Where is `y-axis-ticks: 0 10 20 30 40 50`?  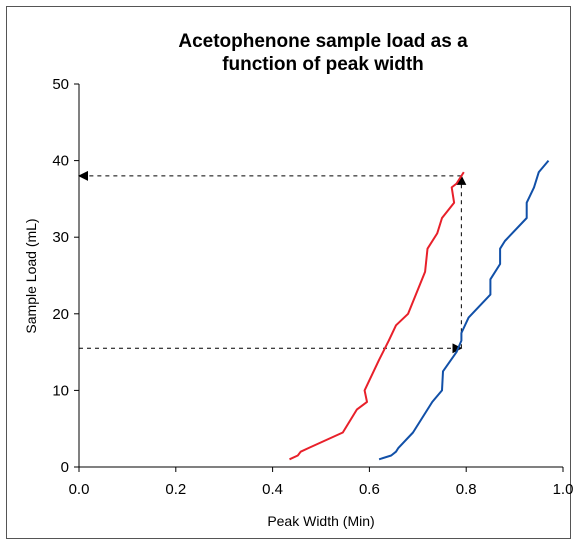
y-axis-ticks: 0 10 20 30 40 50 is located at coordinates (65, 276).